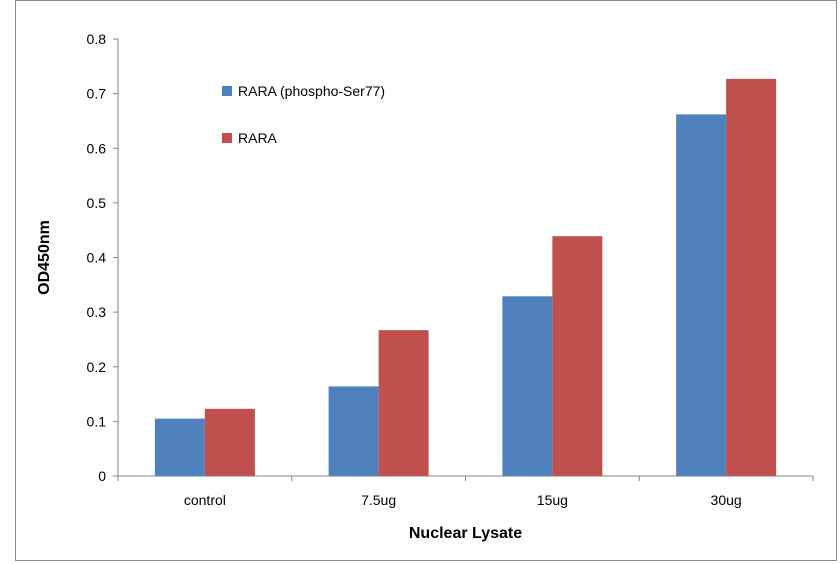  I want to click on y-tick-label: 0.3, so click(97, 312).